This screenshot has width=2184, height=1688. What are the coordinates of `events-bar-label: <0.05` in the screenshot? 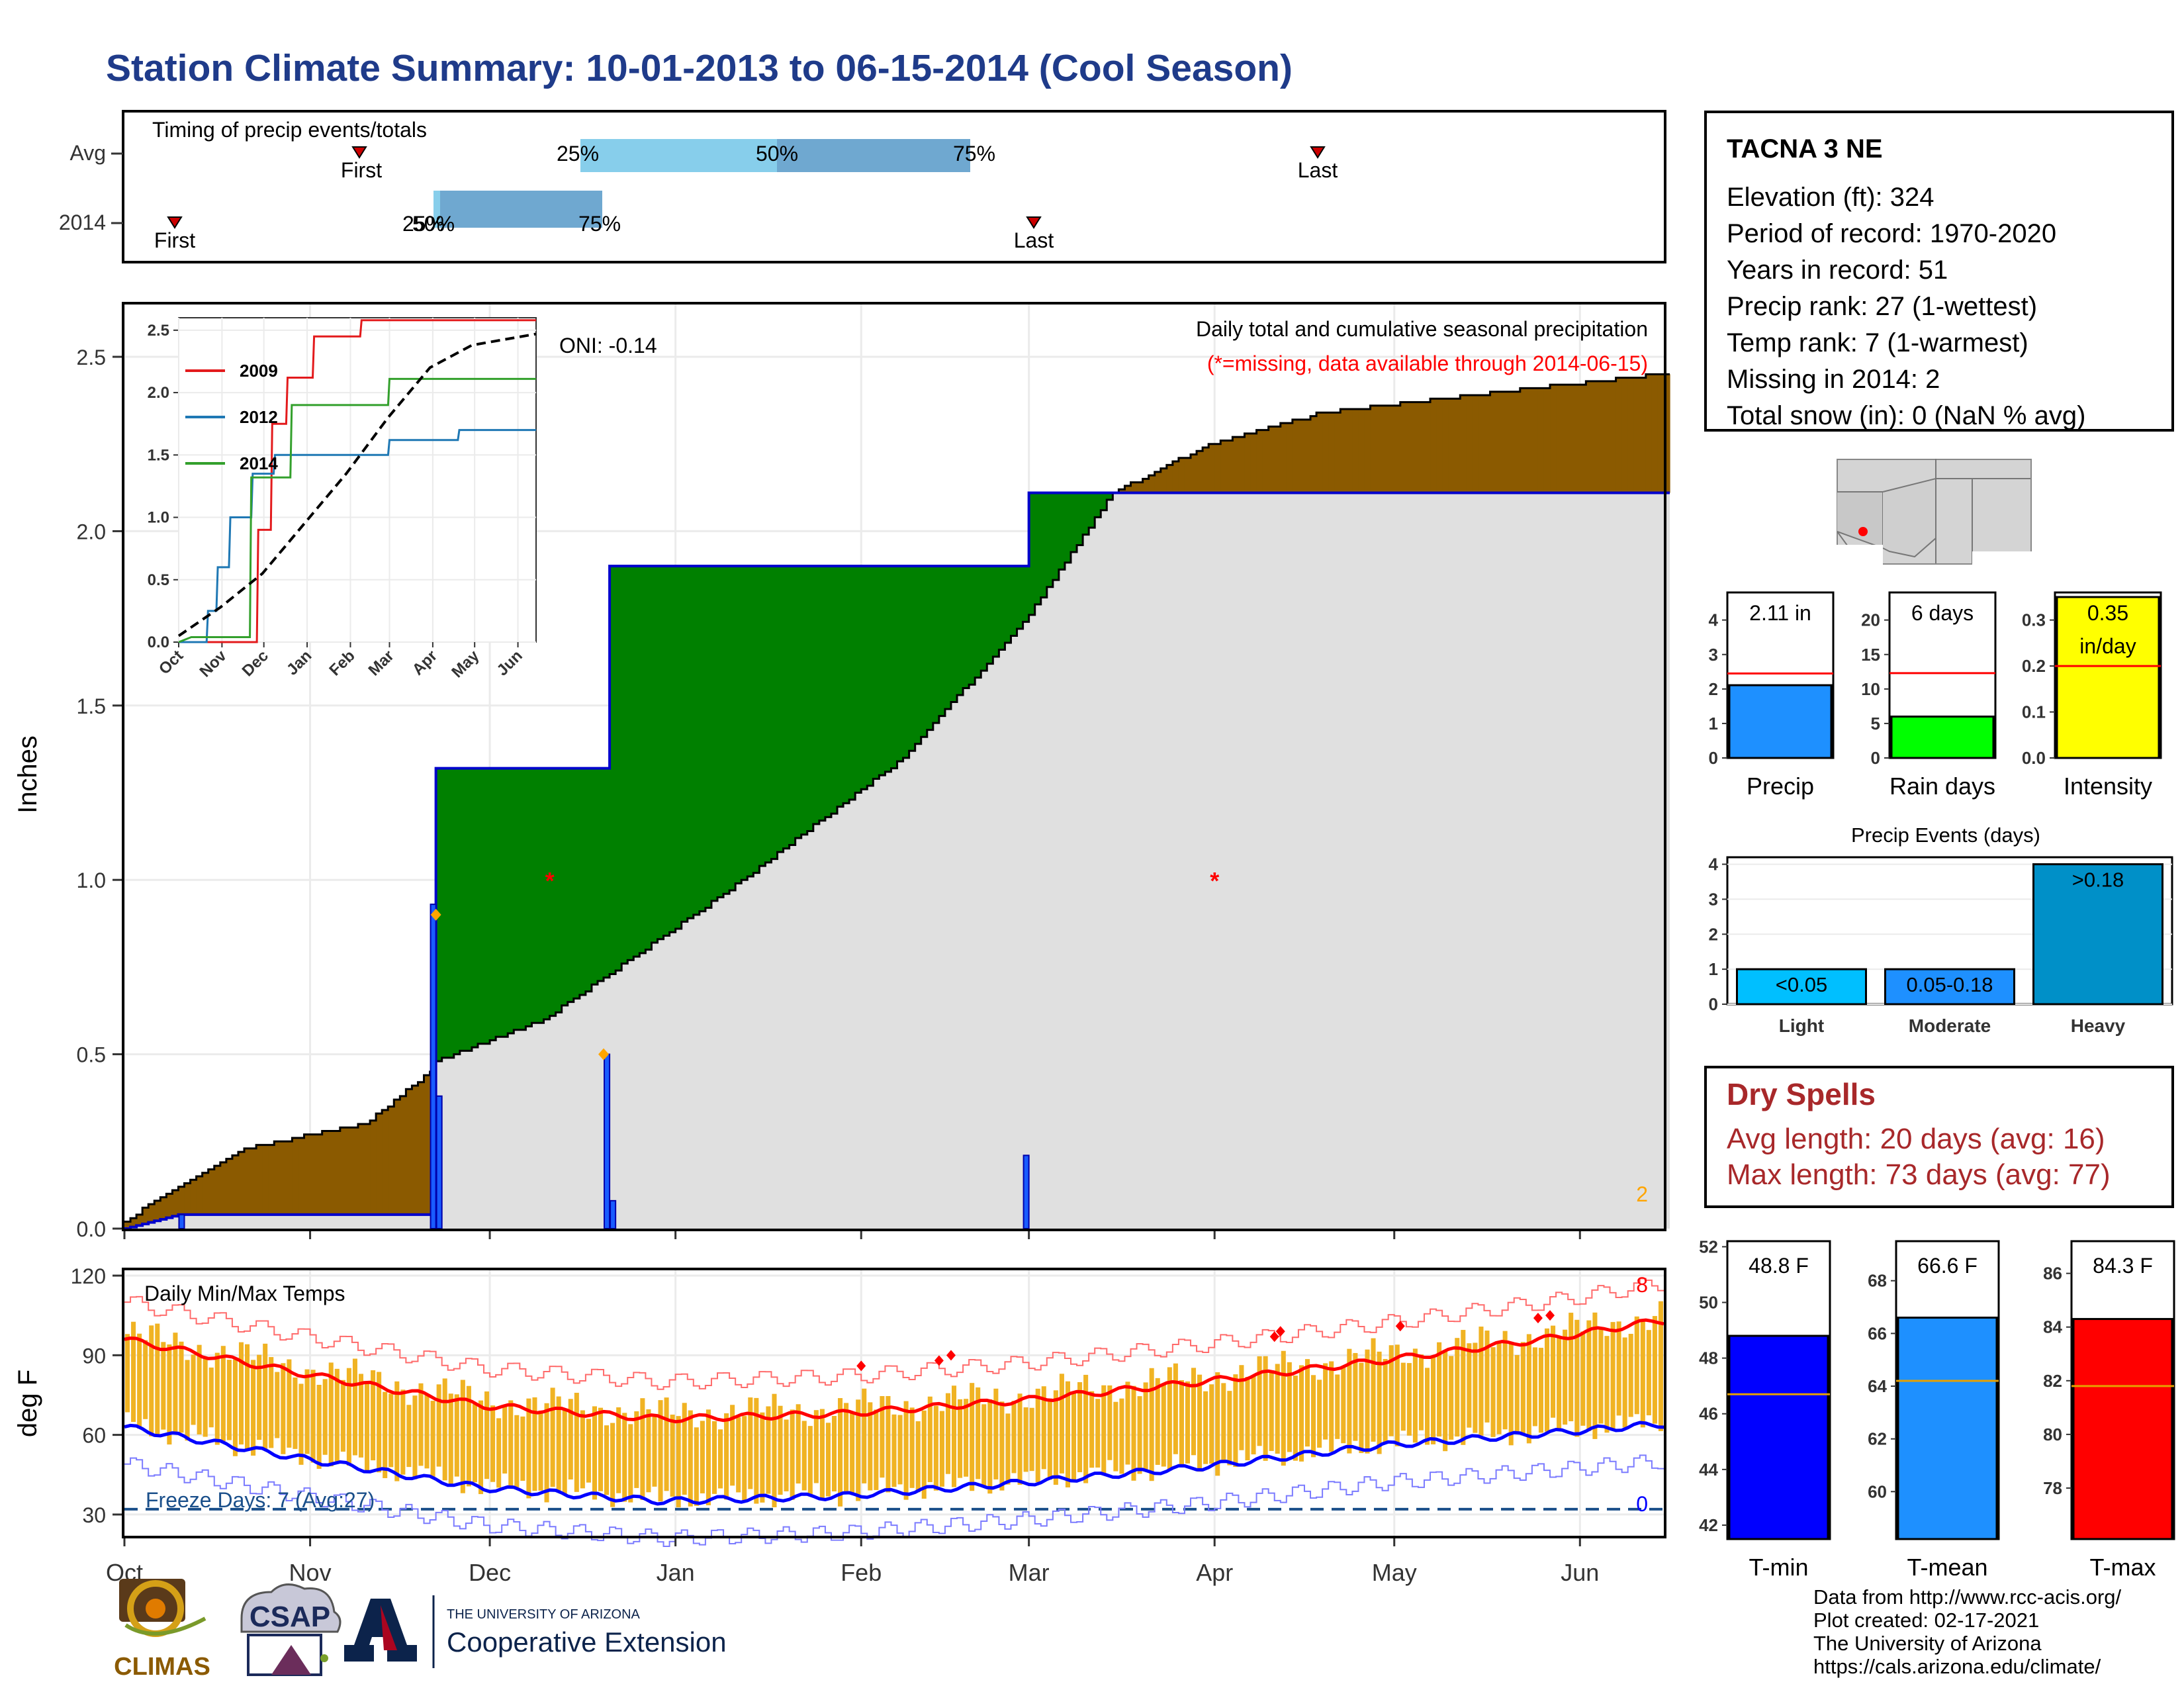 It's located at (1801, 984).